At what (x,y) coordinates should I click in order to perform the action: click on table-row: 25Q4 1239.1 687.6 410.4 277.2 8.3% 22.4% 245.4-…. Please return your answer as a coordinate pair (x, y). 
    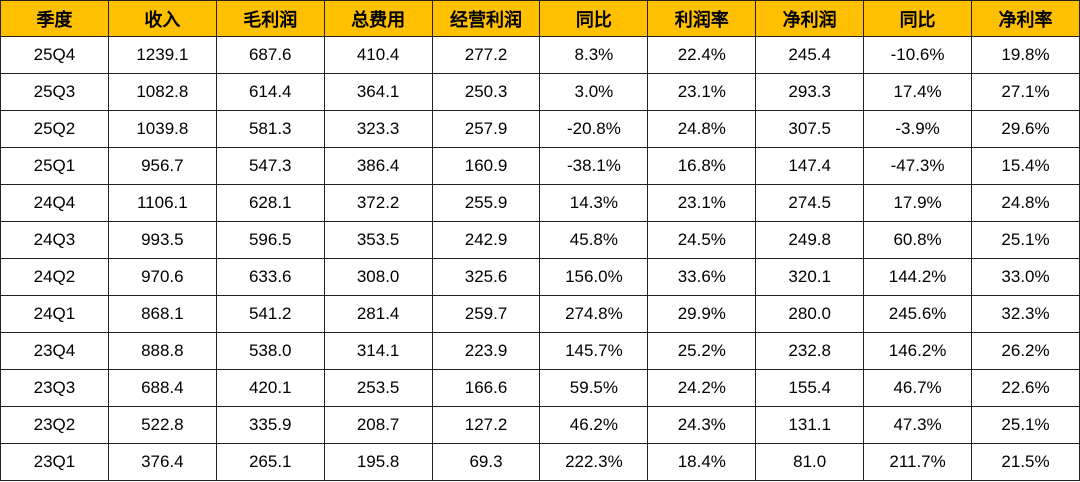
    Looking at the image, I should click on (540, 55).